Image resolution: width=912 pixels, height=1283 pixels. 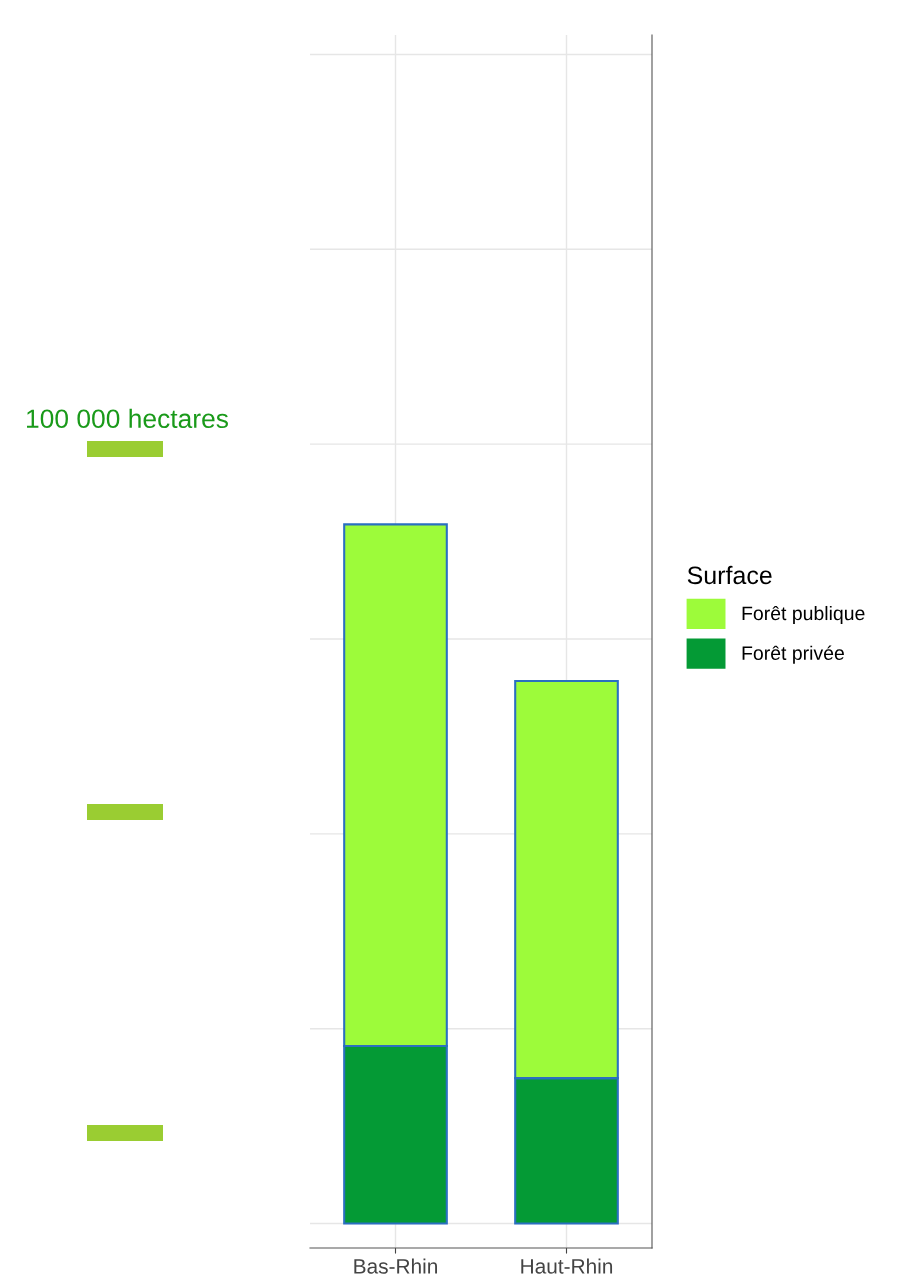 I want to click on legend-label: Forêt privée, so click(x=793, y=654).